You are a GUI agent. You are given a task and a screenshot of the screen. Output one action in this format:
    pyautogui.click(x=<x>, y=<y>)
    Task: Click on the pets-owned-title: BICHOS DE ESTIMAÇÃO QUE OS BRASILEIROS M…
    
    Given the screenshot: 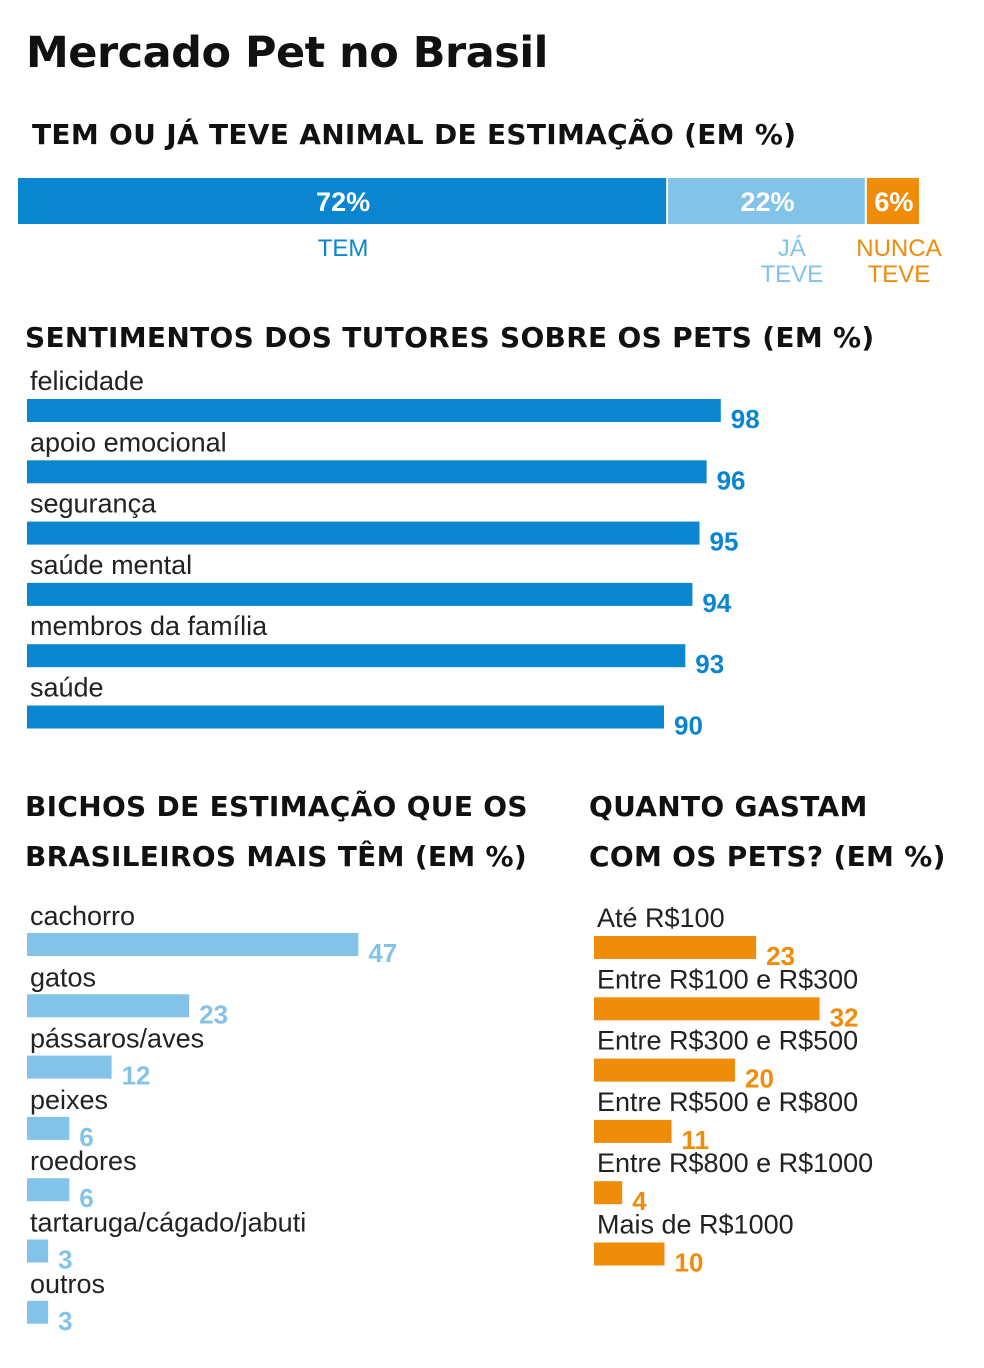 What is the action you would take?
    pyautogui.click(x=276, y=832)
    